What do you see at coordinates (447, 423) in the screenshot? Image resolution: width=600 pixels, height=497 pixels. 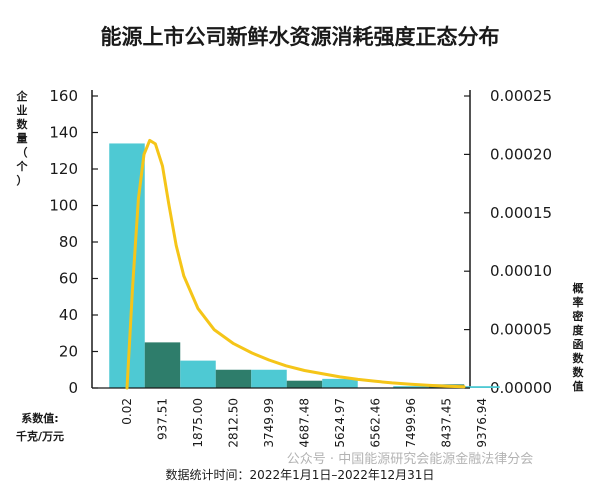 I see `x-tick-label: 8437.45` at bounding box center [447, 423].